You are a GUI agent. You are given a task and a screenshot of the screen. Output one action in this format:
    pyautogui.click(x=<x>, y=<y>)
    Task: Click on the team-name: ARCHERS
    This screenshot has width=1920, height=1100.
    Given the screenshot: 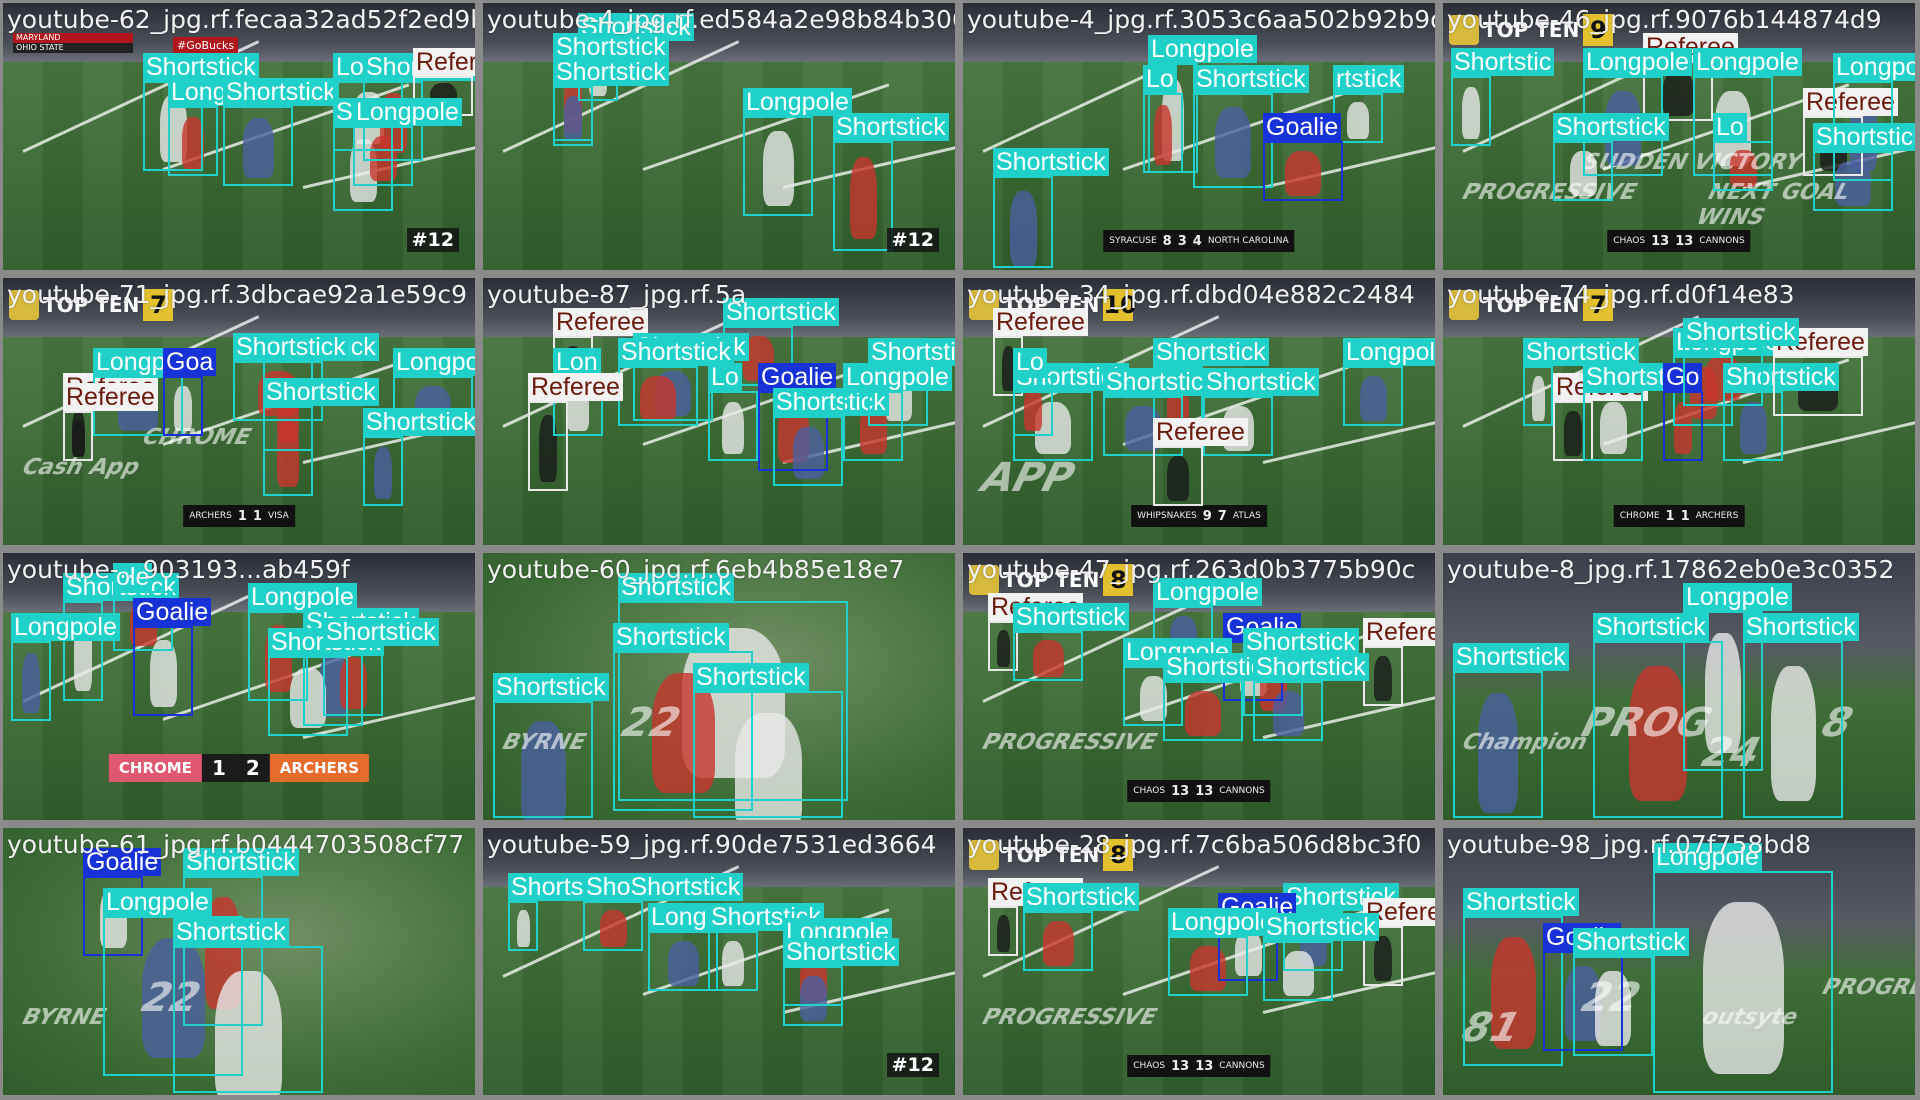 What is the action you would take?
    pyautogui.click(x=1717, y=516)
    